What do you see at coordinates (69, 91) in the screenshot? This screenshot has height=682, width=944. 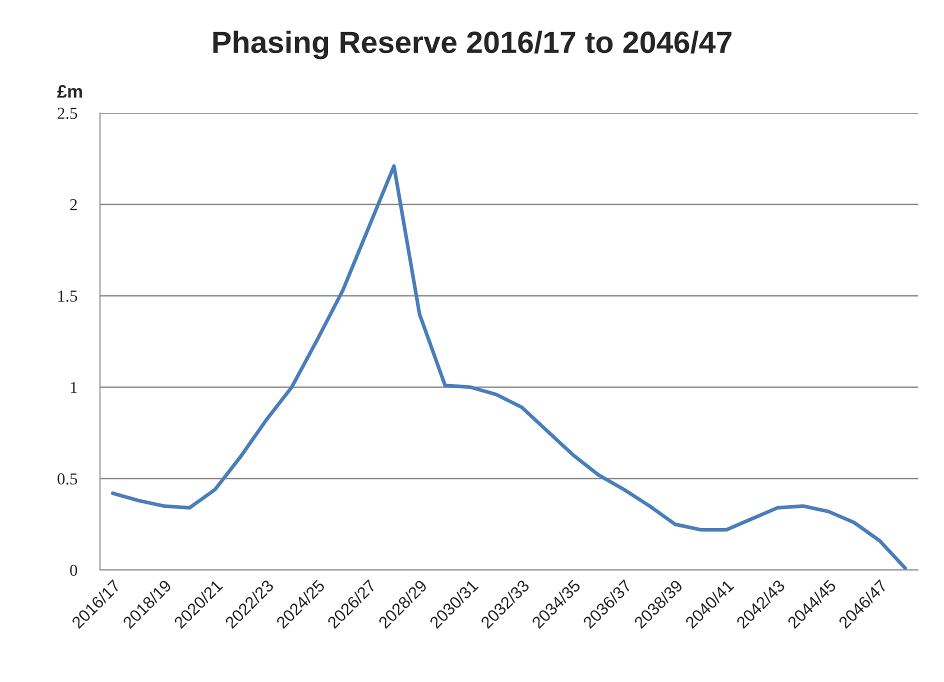 I see `y-axis-title: £m` at bounding box center [69, 91].